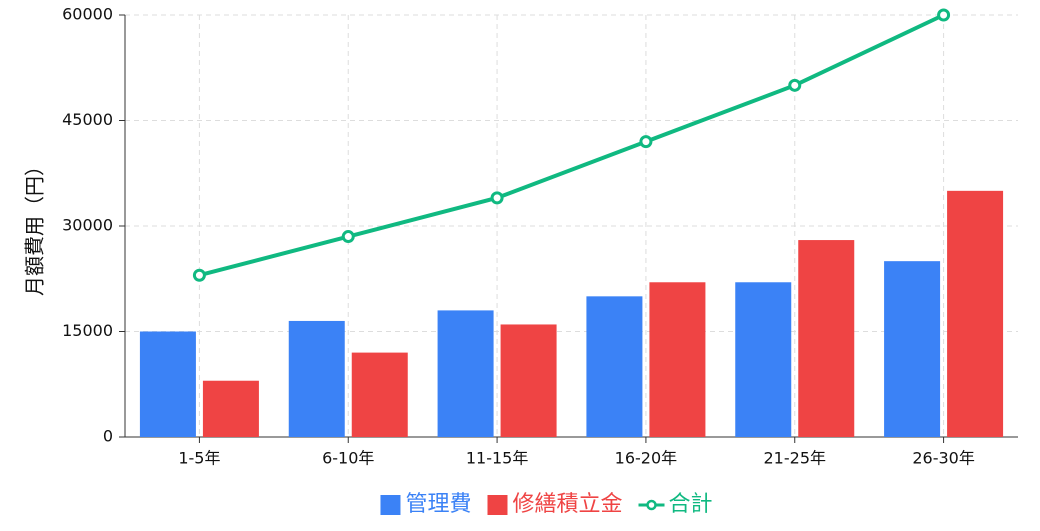  What do you see at coordinates (646, 458) in the screenshot?
I see `x-tick-label: 16-20年` at bounding box center [646, 458].